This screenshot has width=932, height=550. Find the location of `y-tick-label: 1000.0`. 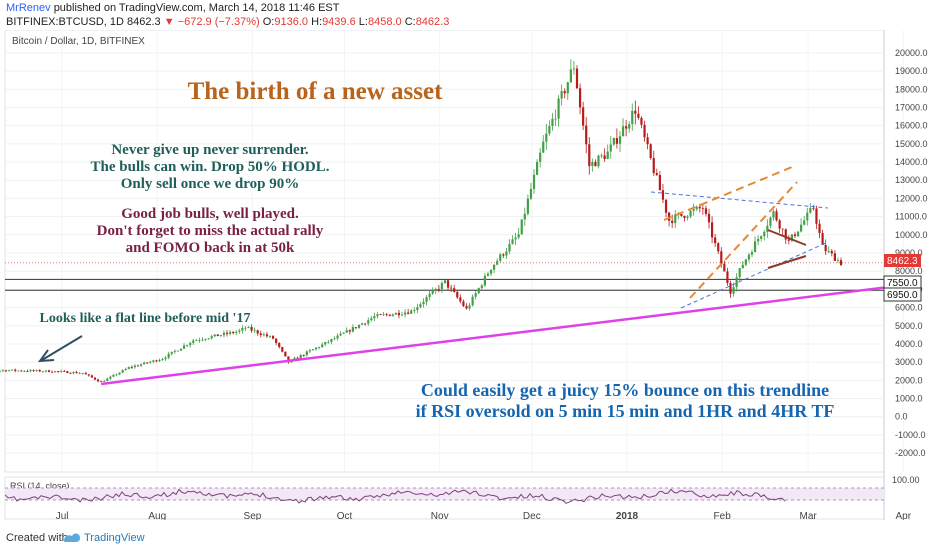

y-tick-label: 1000.0 is located at coordinates (909, 399).